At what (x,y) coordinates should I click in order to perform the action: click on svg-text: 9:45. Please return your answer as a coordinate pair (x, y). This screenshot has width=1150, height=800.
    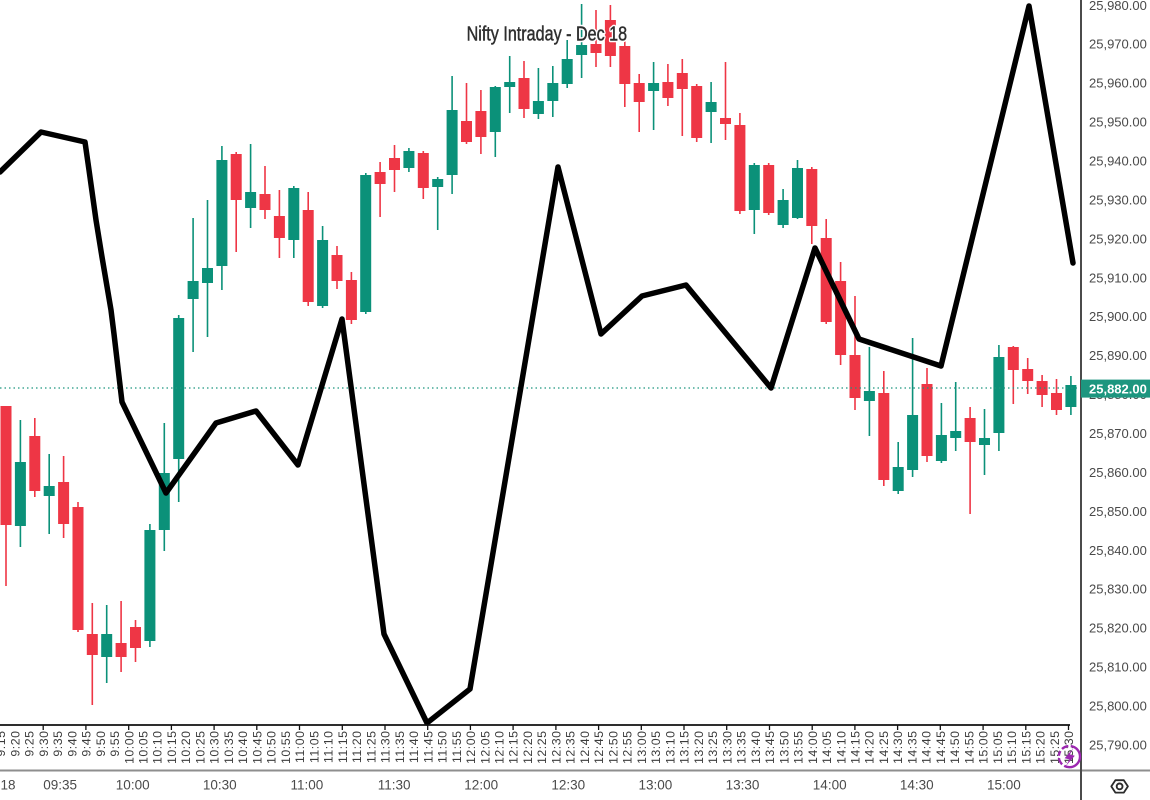
    Looking at the image, I should click on (87, 744).